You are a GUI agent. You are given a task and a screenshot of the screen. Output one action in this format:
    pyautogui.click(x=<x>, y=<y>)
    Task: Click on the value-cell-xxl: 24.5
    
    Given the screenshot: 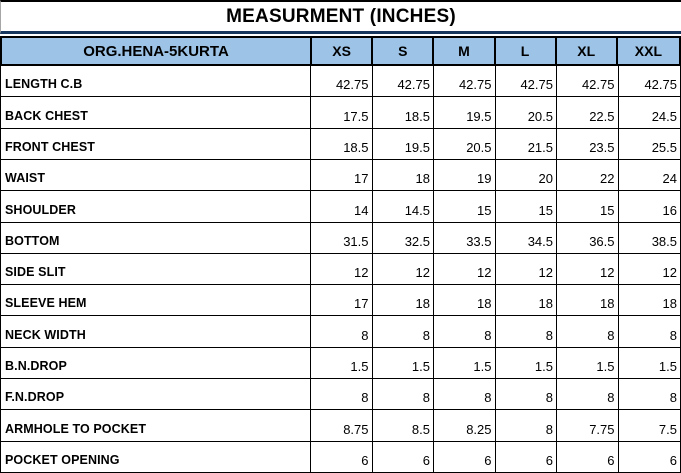 What is the action you would take?
    pyautogui.click(x=664, y=116)
    